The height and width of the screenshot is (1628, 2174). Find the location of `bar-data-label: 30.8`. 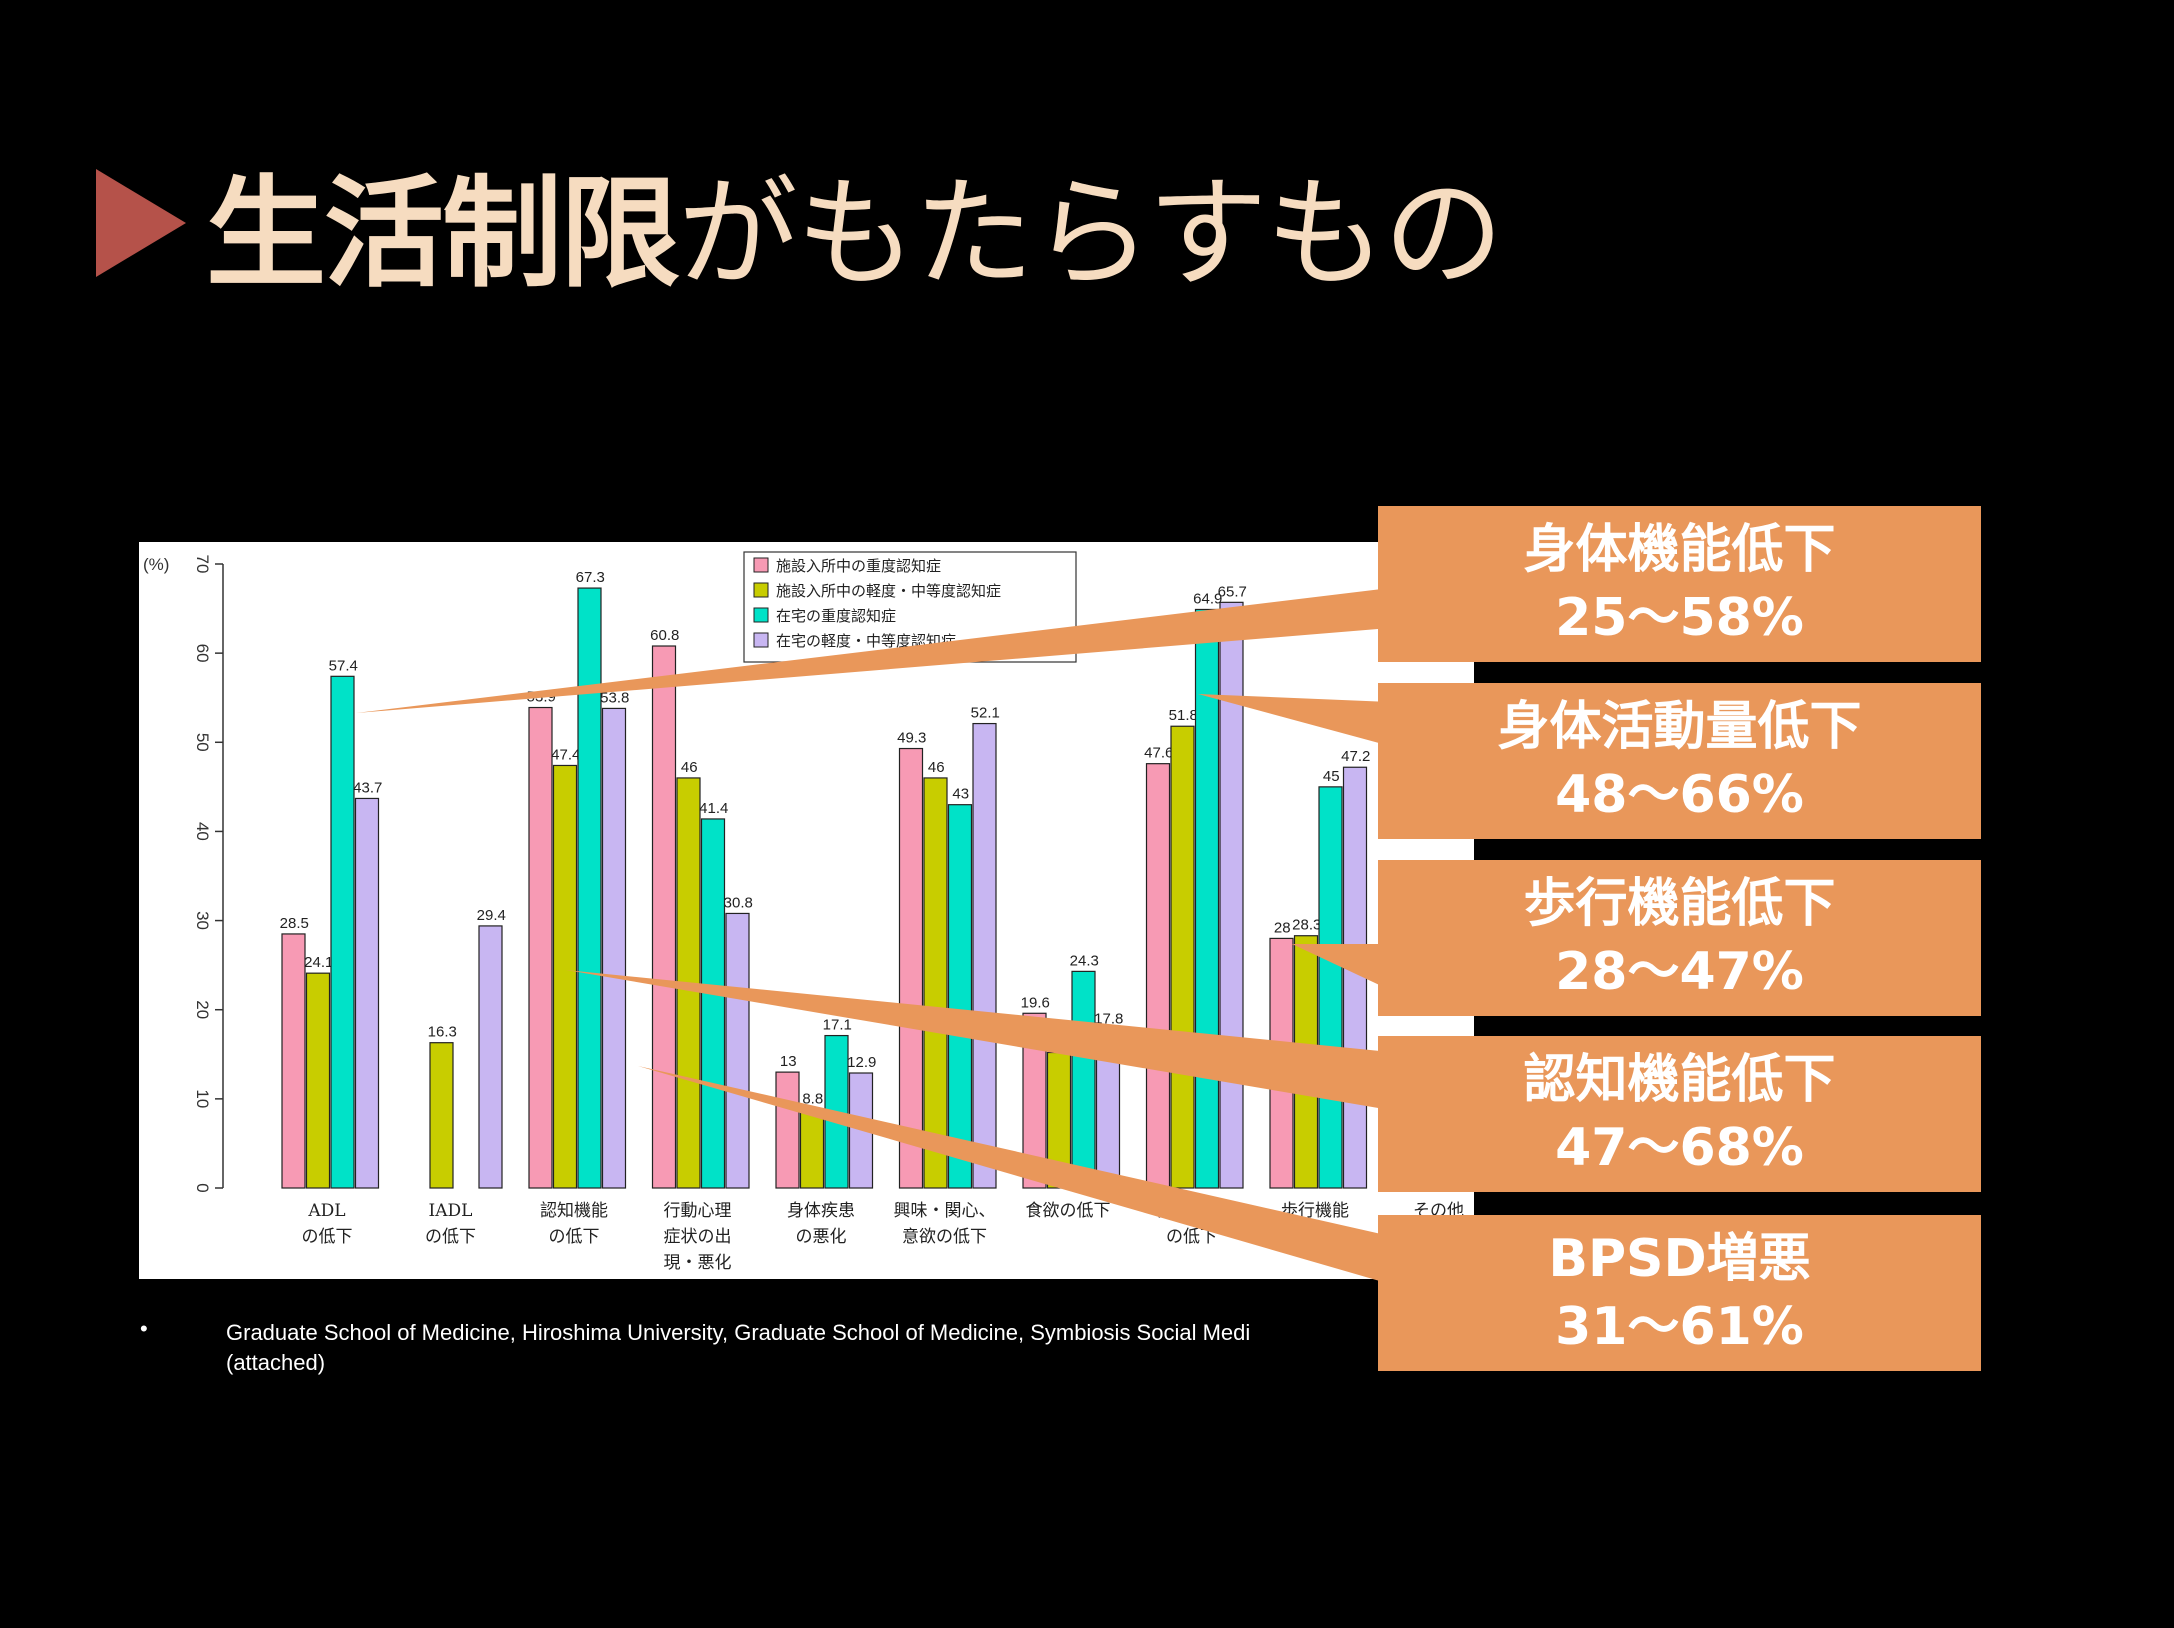

bar-data-label: 30.8 is located at coordinates (738, 902).